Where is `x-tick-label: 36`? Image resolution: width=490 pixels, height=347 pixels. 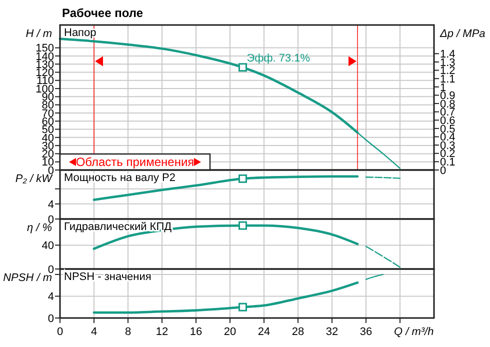 x-tick-label: 36 is located at coordinates (366, 332).